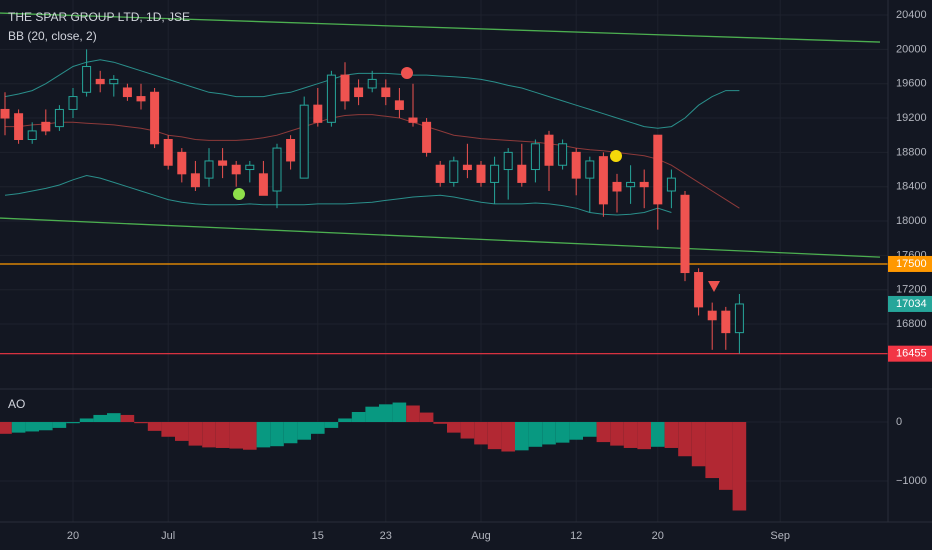 Image resolution: width=932 pixels, height=550 pixels. I want to click on x-tick-label: Aug, so click(481, 536).